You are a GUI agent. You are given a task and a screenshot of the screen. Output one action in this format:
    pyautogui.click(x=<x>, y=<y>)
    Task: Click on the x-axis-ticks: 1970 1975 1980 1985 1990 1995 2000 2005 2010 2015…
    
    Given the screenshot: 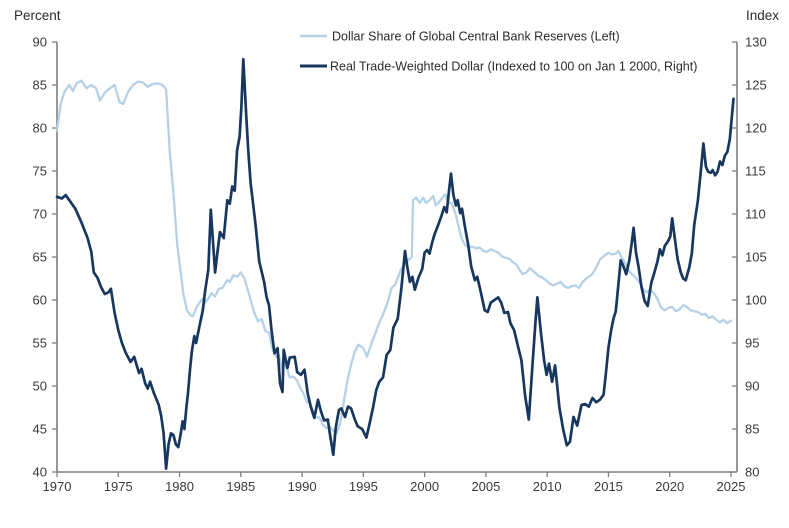 What is the action you would take?
    pyautogui.click(x=394, y=483)
    